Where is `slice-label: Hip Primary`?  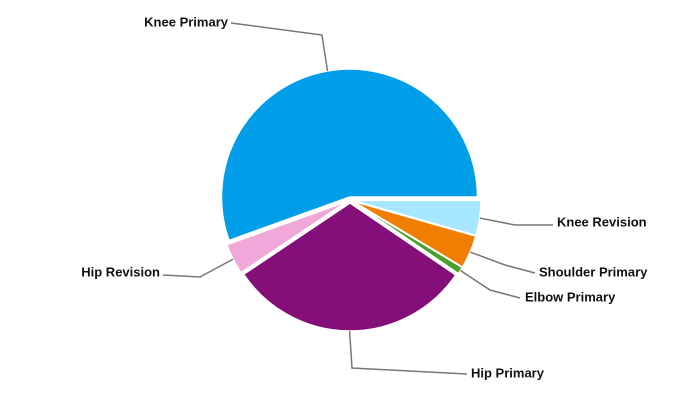 slice-label: Hip Primary is located at coordinates (508, 372).